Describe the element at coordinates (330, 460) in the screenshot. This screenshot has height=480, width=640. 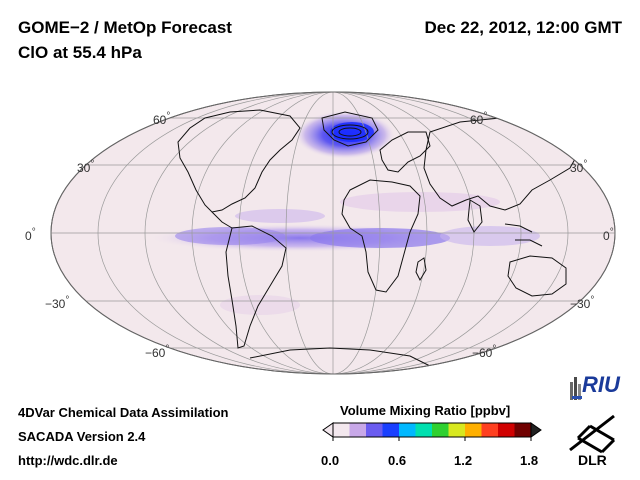
I see `colorbar-tick-0: 0.0` at that location.